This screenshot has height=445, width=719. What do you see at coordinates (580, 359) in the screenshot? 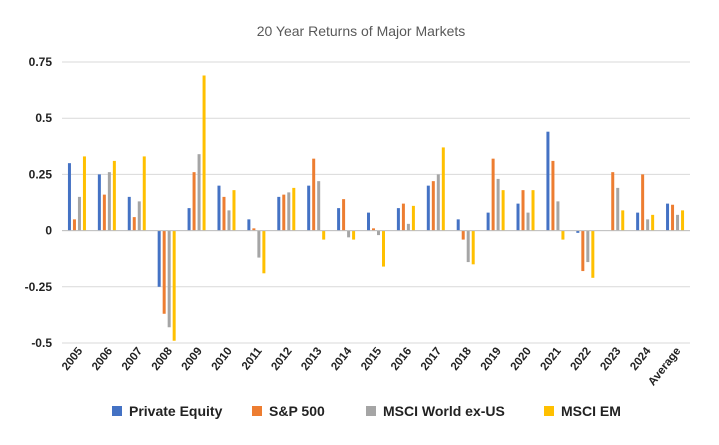
I see `x-tick-label: 2022` at bounding box center [580, 359].